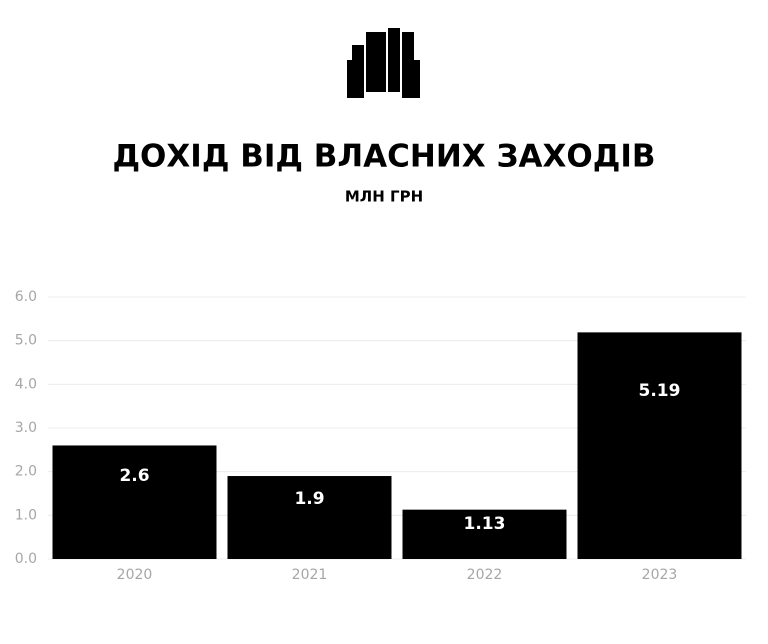 The height and width of the screenshot is (644, 768). I want to click on y-tick-label: 3.0, so click(26, 428).